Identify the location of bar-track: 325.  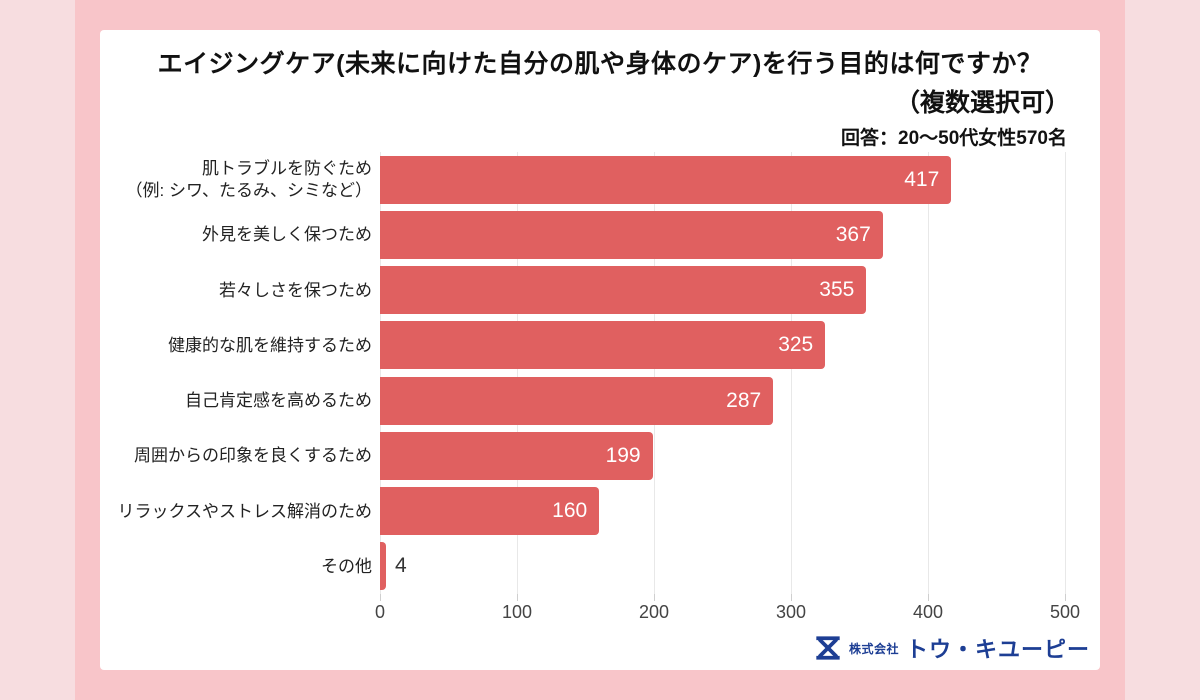
(740, 345).